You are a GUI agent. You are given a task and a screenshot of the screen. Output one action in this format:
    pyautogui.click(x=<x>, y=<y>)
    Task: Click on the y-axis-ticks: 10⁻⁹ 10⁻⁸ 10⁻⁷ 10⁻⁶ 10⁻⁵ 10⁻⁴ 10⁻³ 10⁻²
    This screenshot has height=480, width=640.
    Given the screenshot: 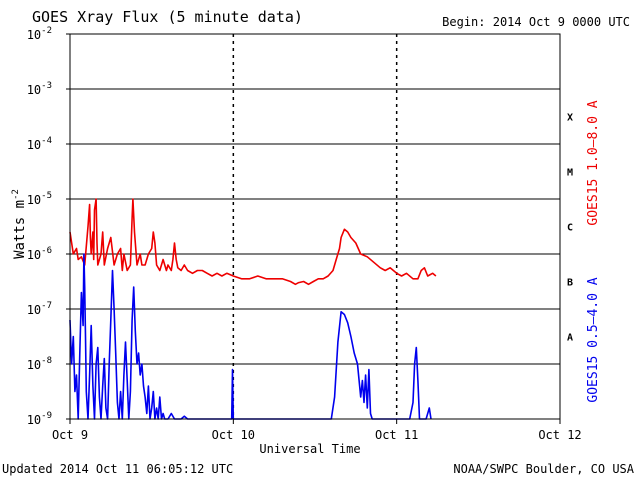 What is the action you would take?
    pyautogui.click(x=48, y=226)
    